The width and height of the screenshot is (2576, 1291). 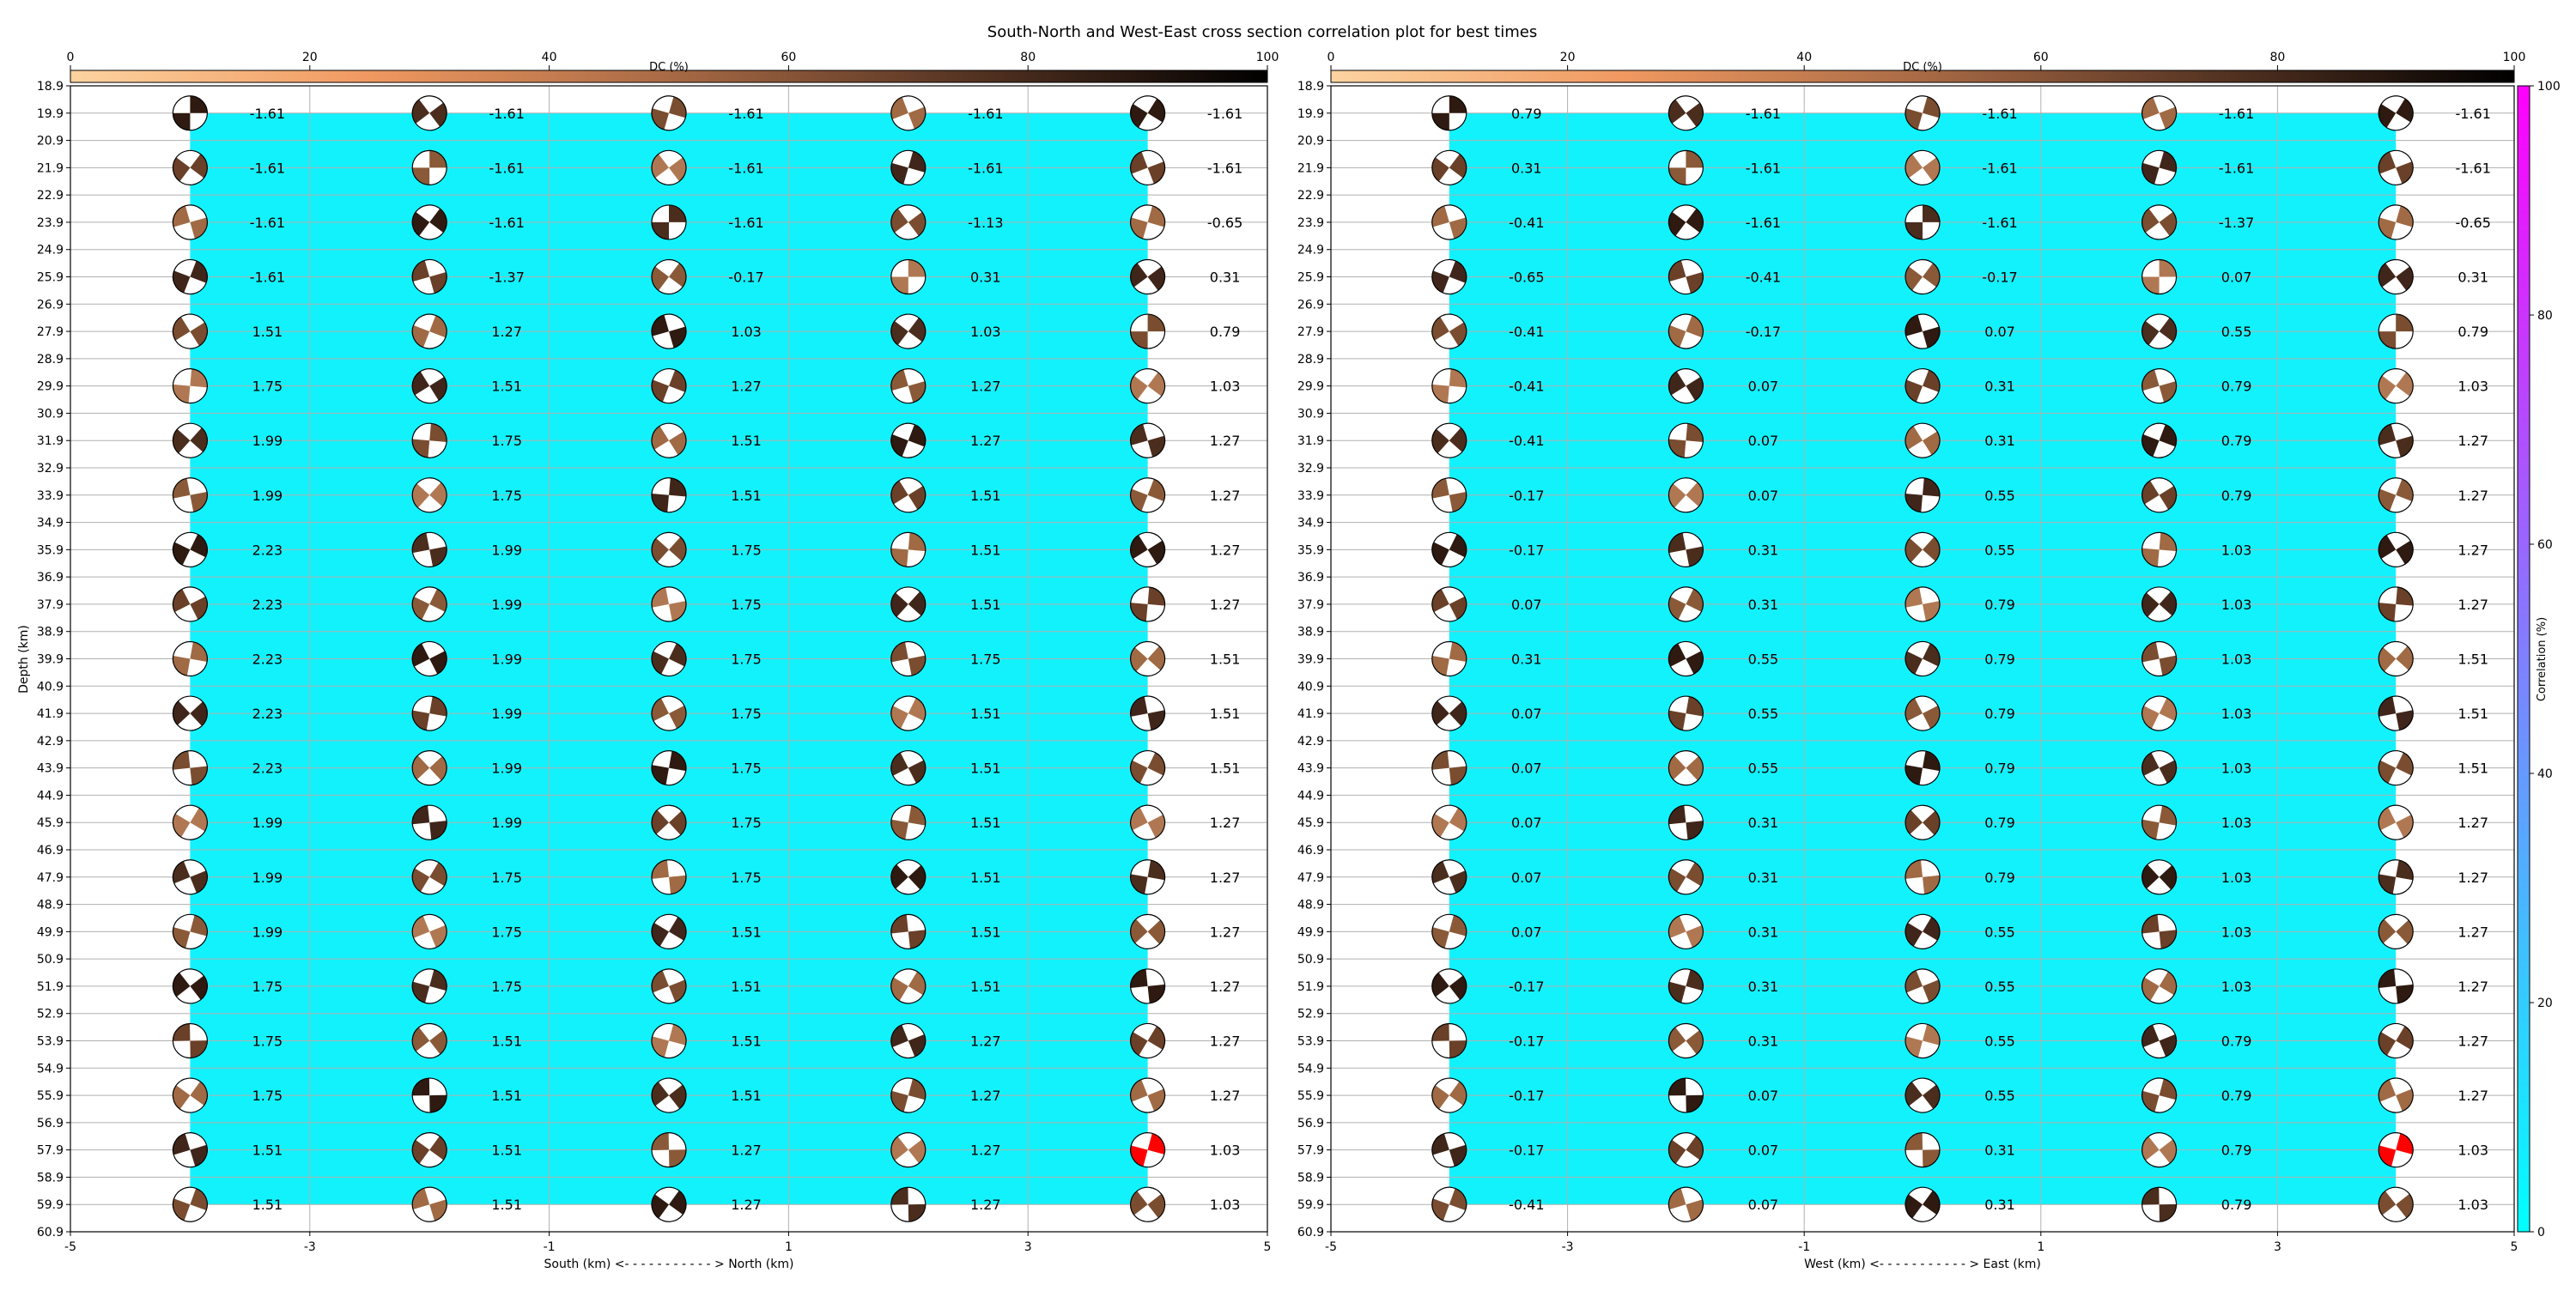 What do you see at coordinates (50, 168) in the screenshot?
I see `south-north-ytick-label-3: 21.9` at bounding box center [50, 168].